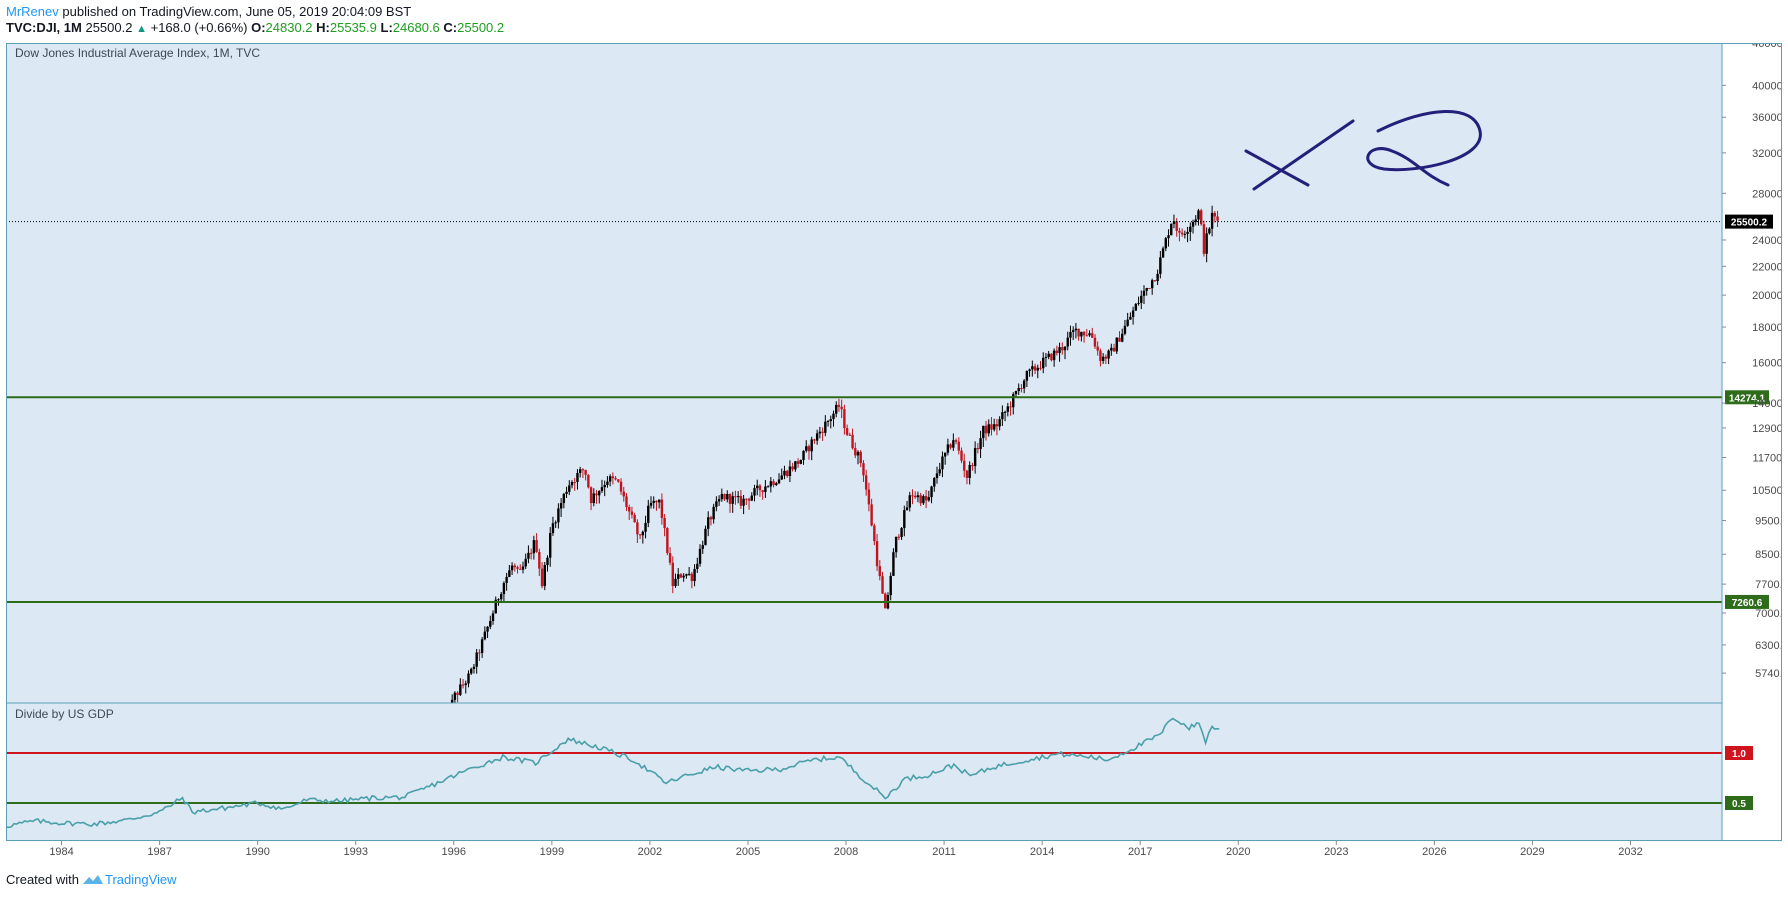  Describe the element at coordinates (258, 27) in the screenshot. I see `open-label: O:` at that location.